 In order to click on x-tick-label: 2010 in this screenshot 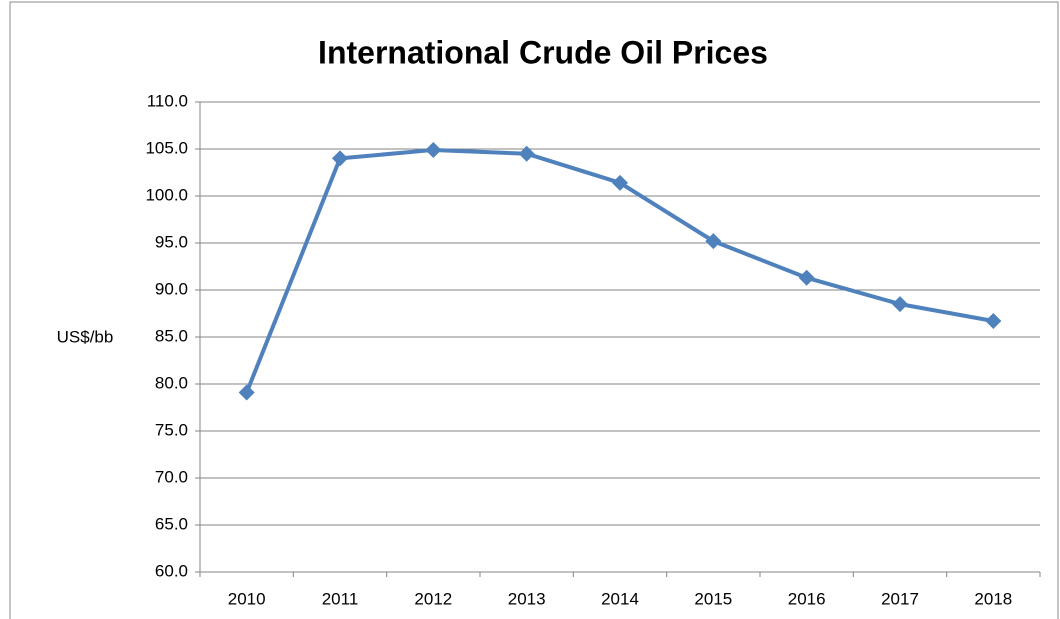, I will do `click(247, 598)`.